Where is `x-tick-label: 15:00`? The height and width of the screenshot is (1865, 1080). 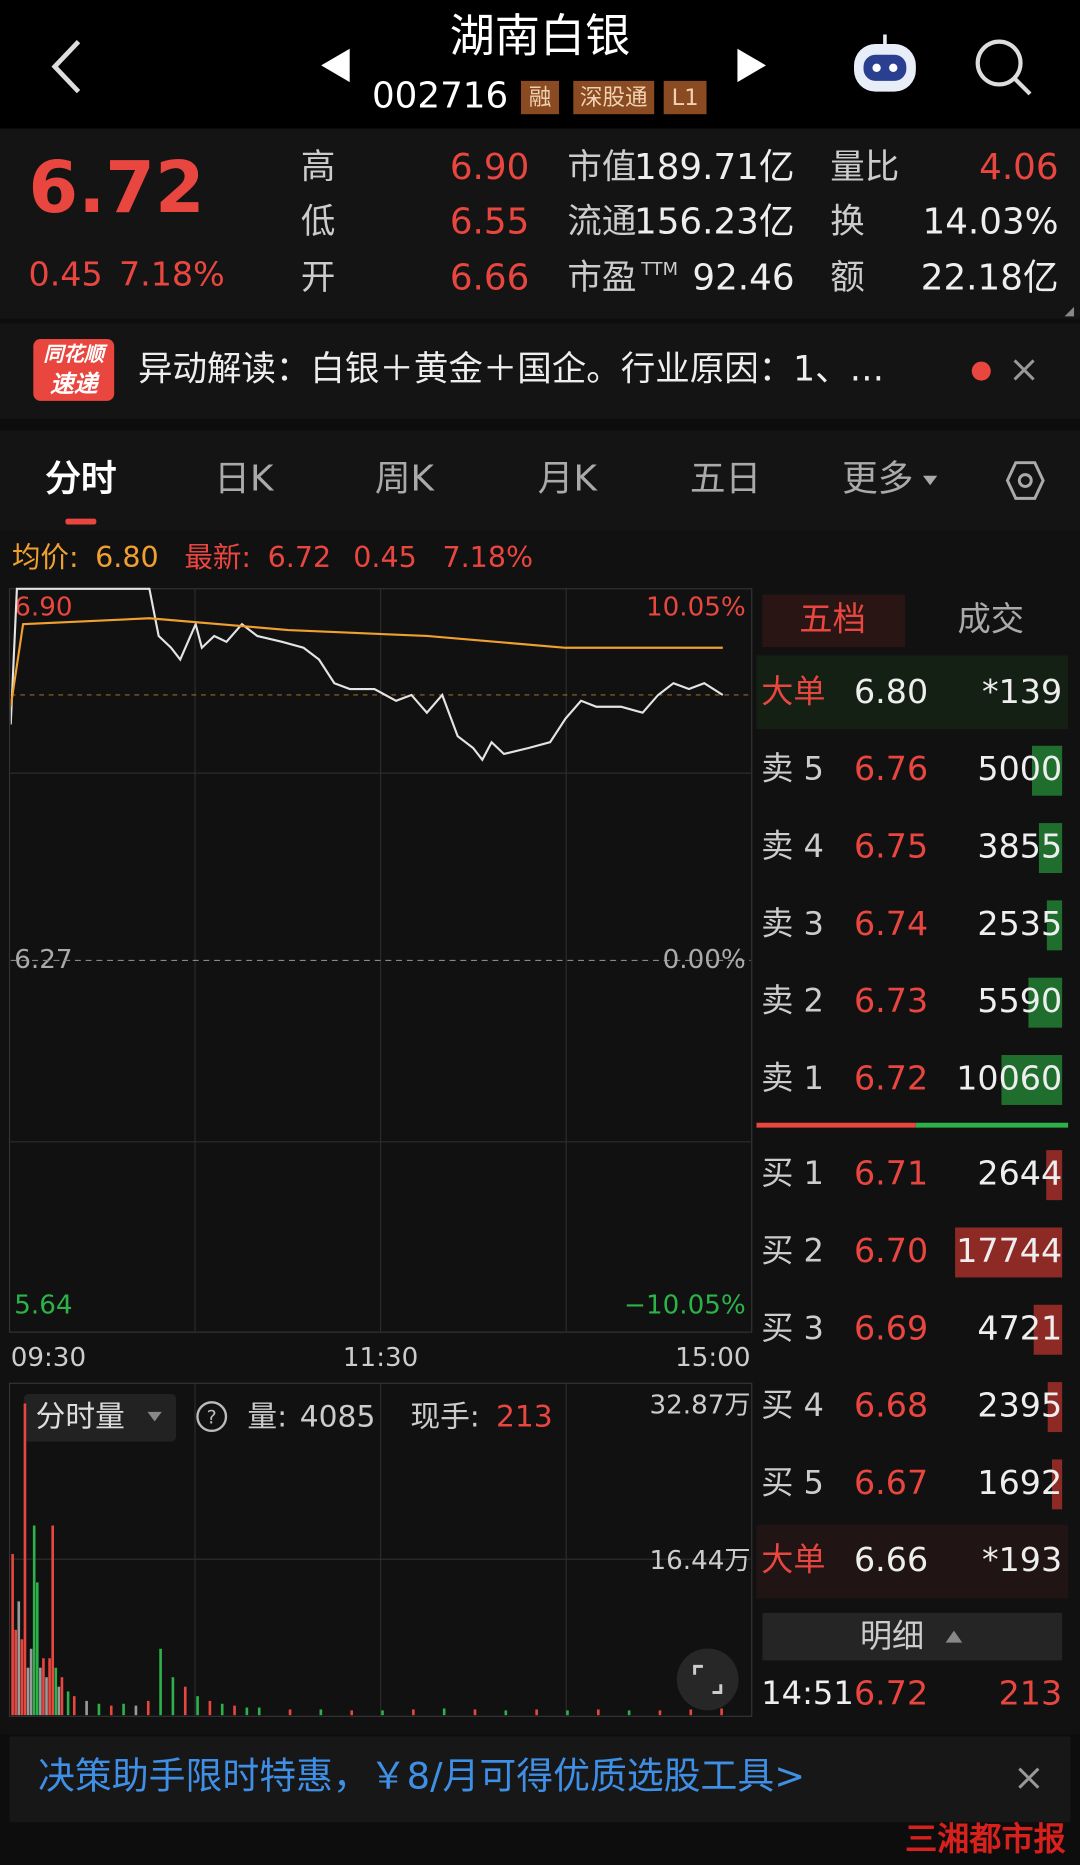 x-tick-label: 15:00 is located at coordinates (712, 1358).